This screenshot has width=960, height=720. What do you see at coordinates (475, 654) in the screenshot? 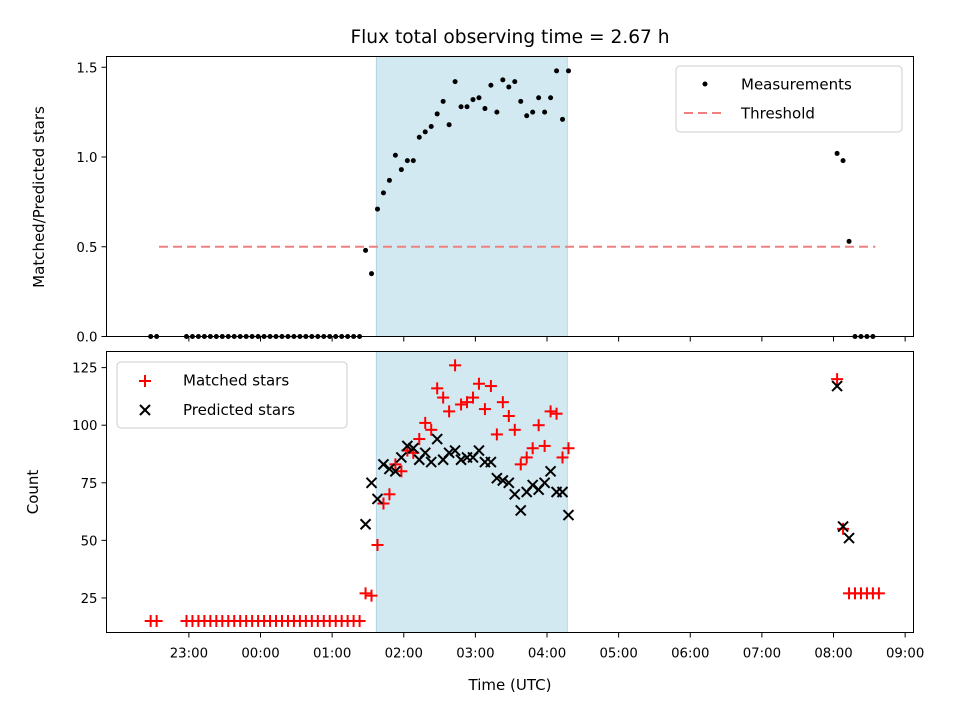
I see `x-tick-label: 03:00` at bounding box center [475, 654].